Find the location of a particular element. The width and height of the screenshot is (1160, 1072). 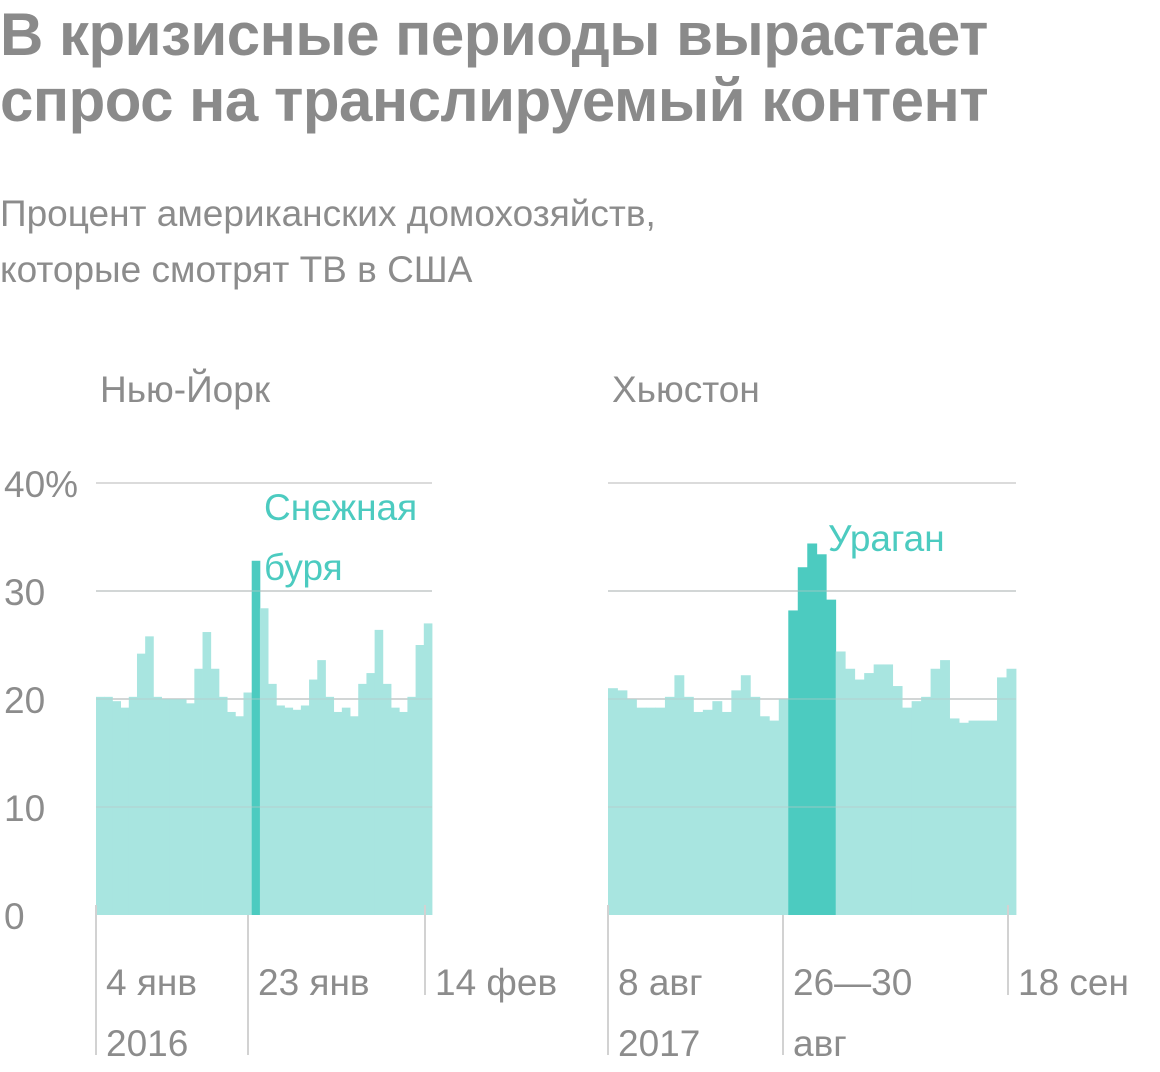

annotation-label: Ураган is located at coordinates (886, 538).